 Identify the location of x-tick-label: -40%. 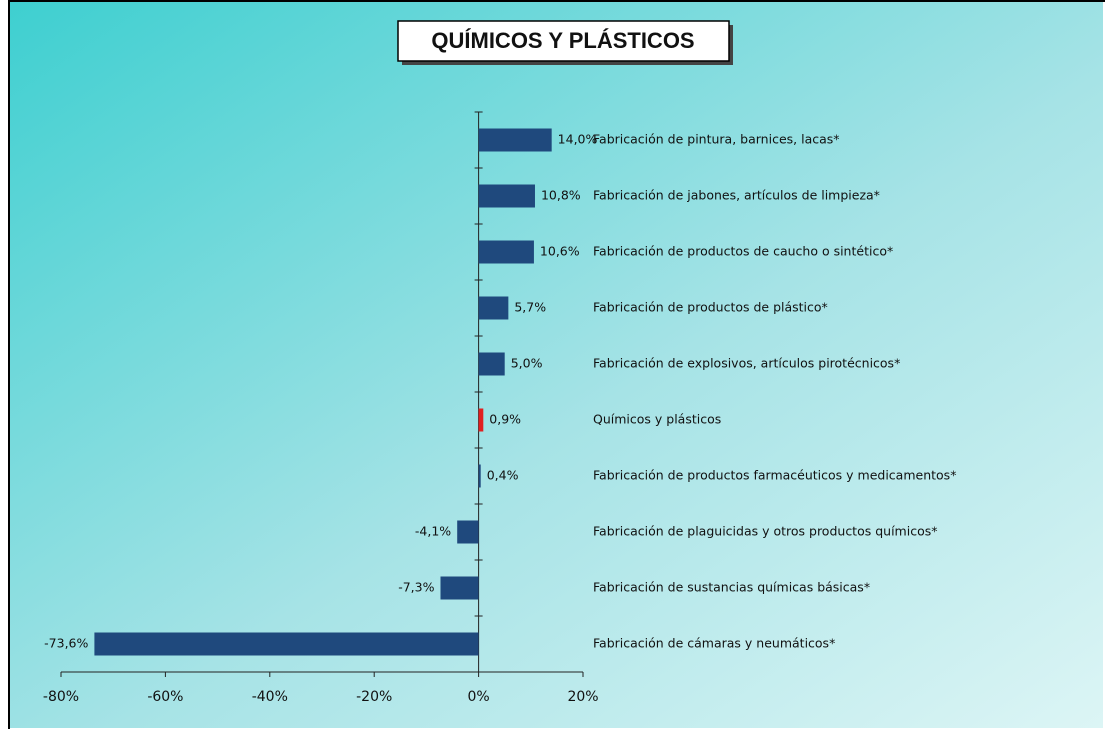
(270, 697).